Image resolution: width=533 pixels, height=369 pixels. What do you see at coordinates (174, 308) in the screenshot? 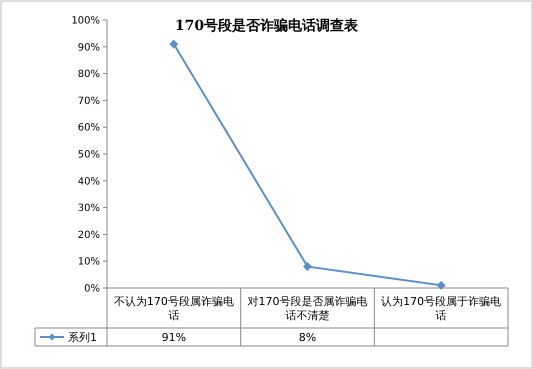
I see `x-tick-label: 不认为170号段属诈骗电话` at bounding box center [174, 308].